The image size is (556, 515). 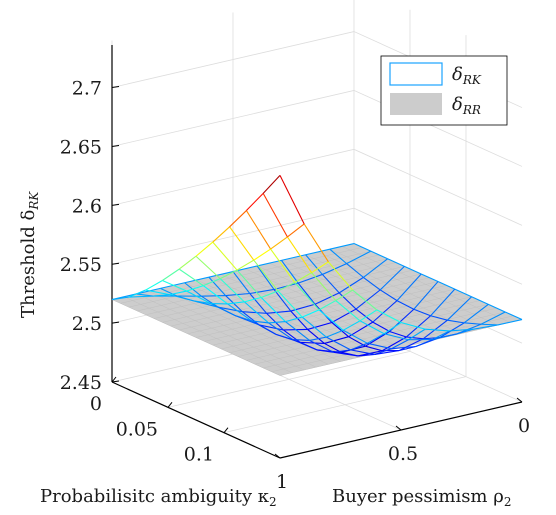 What do you see at coordinates (467, 75) in the screenshot?
I see `legend-label-rk: δRK` at bounding box center [467, 75].